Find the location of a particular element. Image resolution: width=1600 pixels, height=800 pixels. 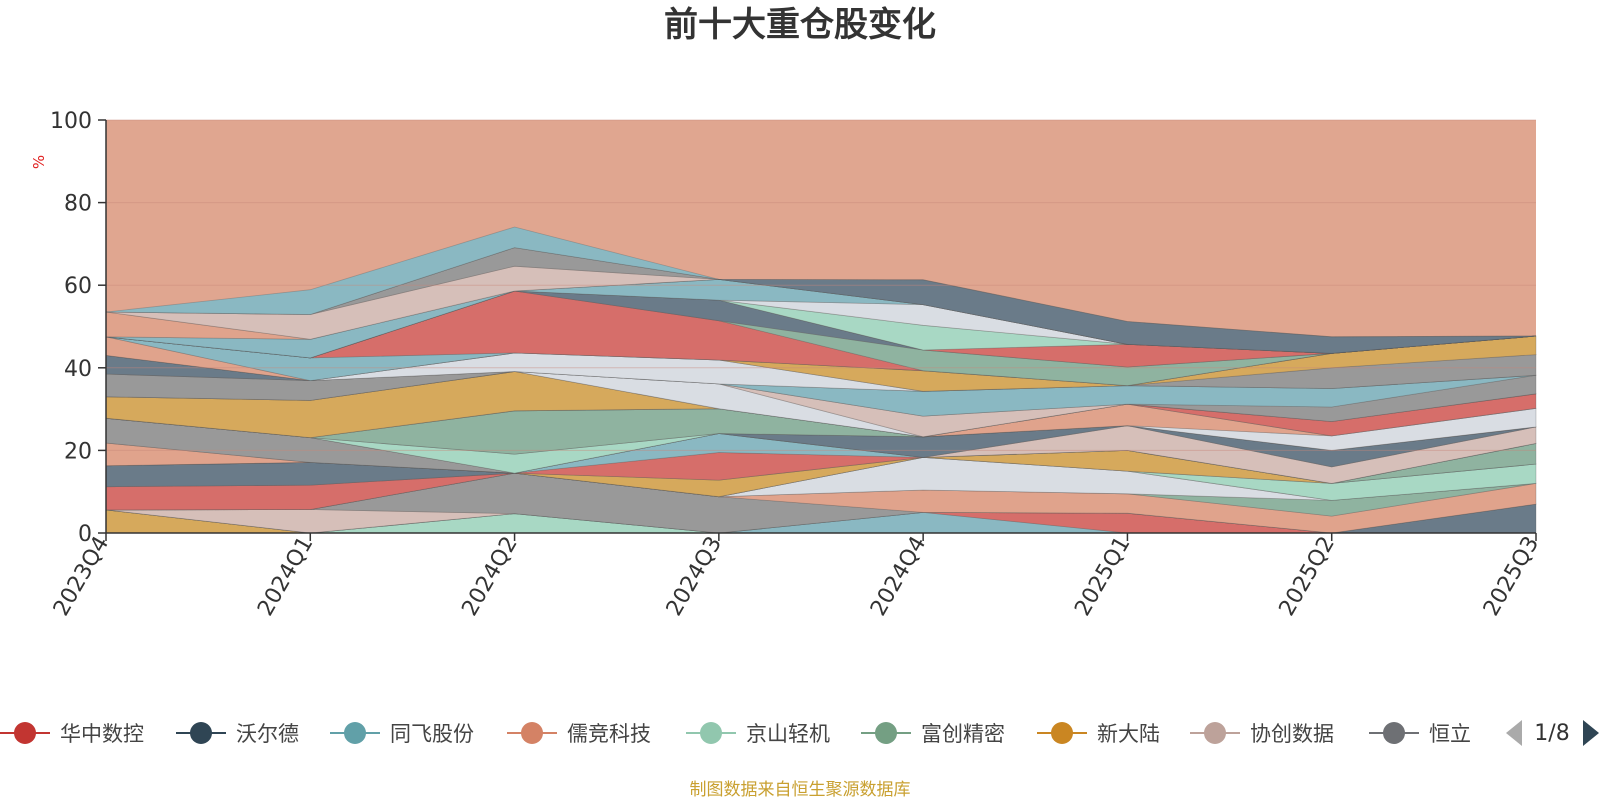

y-tick-label-20: 20 is located at coordinates (78, 451).